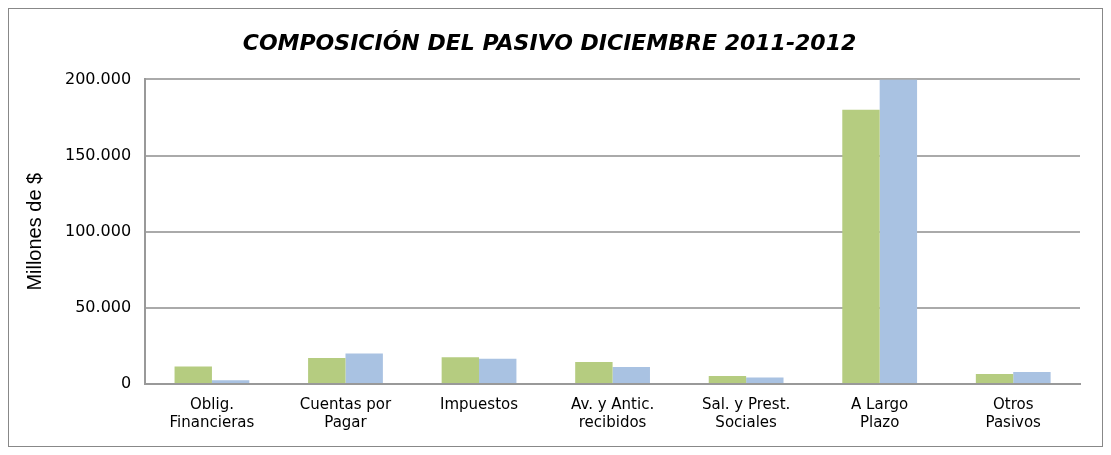 The image size is (1111, 455). What do you see at coordinates (1013, 421) in the screenshot?
I see `category-label: Pasivos` at bounding box center [1013, 421].